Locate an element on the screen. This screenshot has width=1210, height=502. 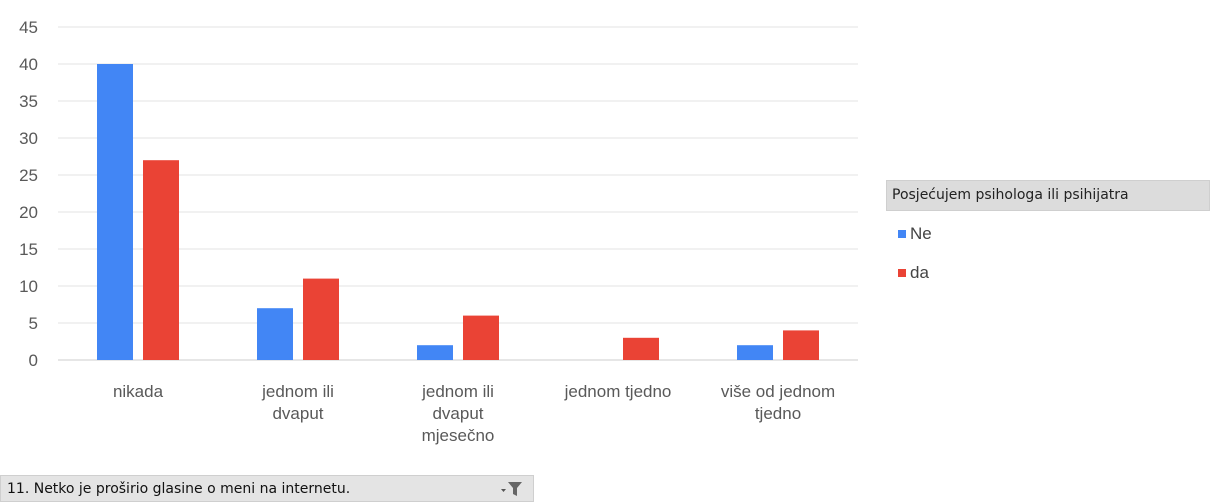
y-tick-label: 20 is located at coordinates (28, 212).